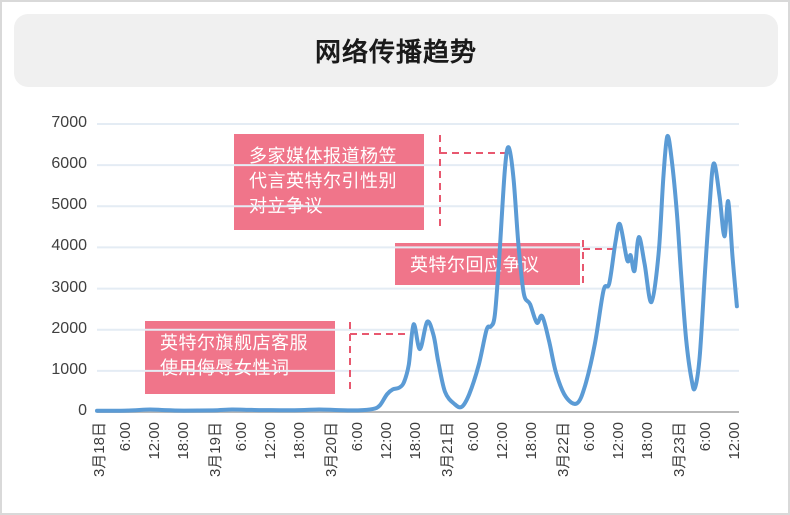  Describe the element at coordinates (679, 450) in the screenshot. I see `x-axis-label: 3月23日` at that location.